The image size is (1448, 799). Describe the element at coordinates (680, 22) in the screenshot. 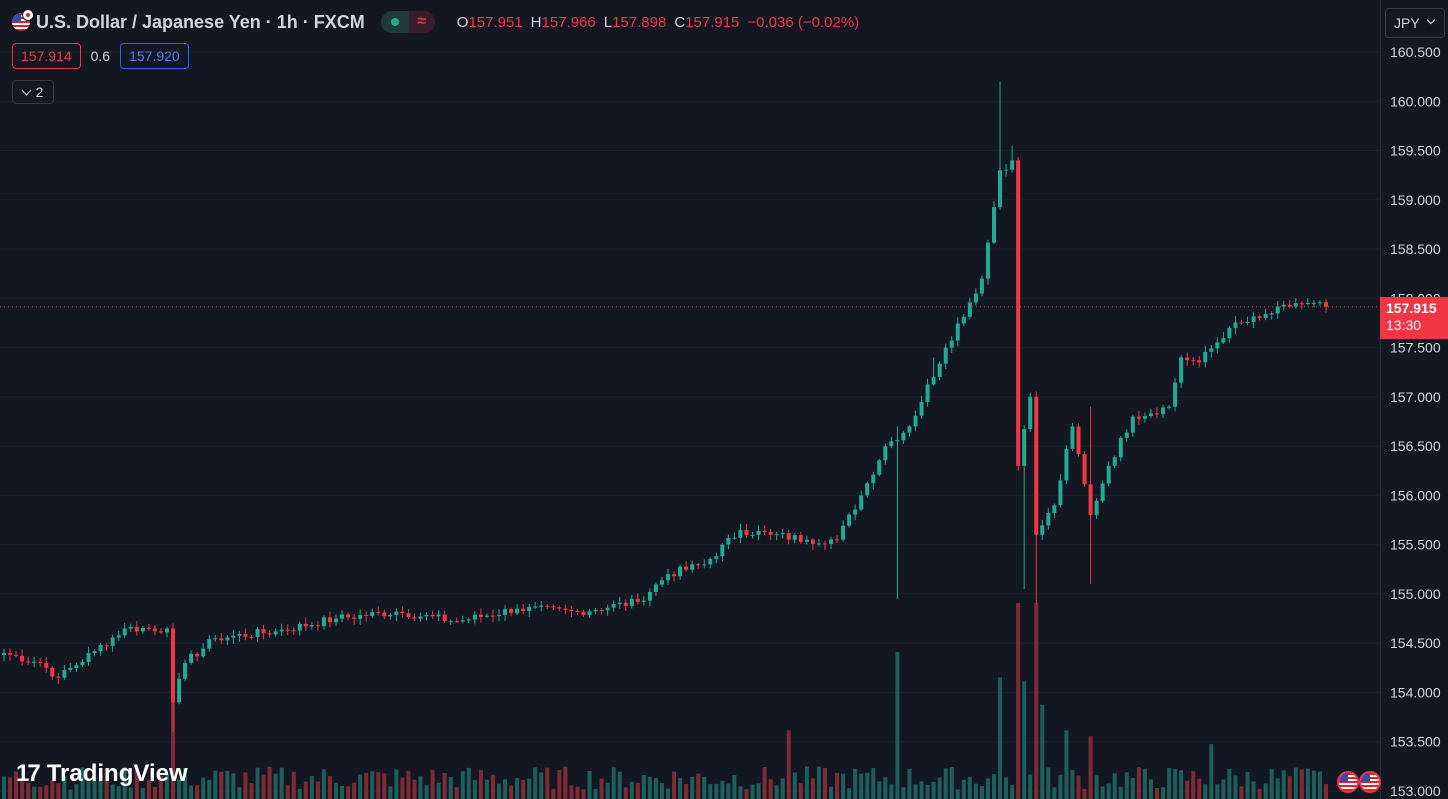

I see `close-label: C` at that location.